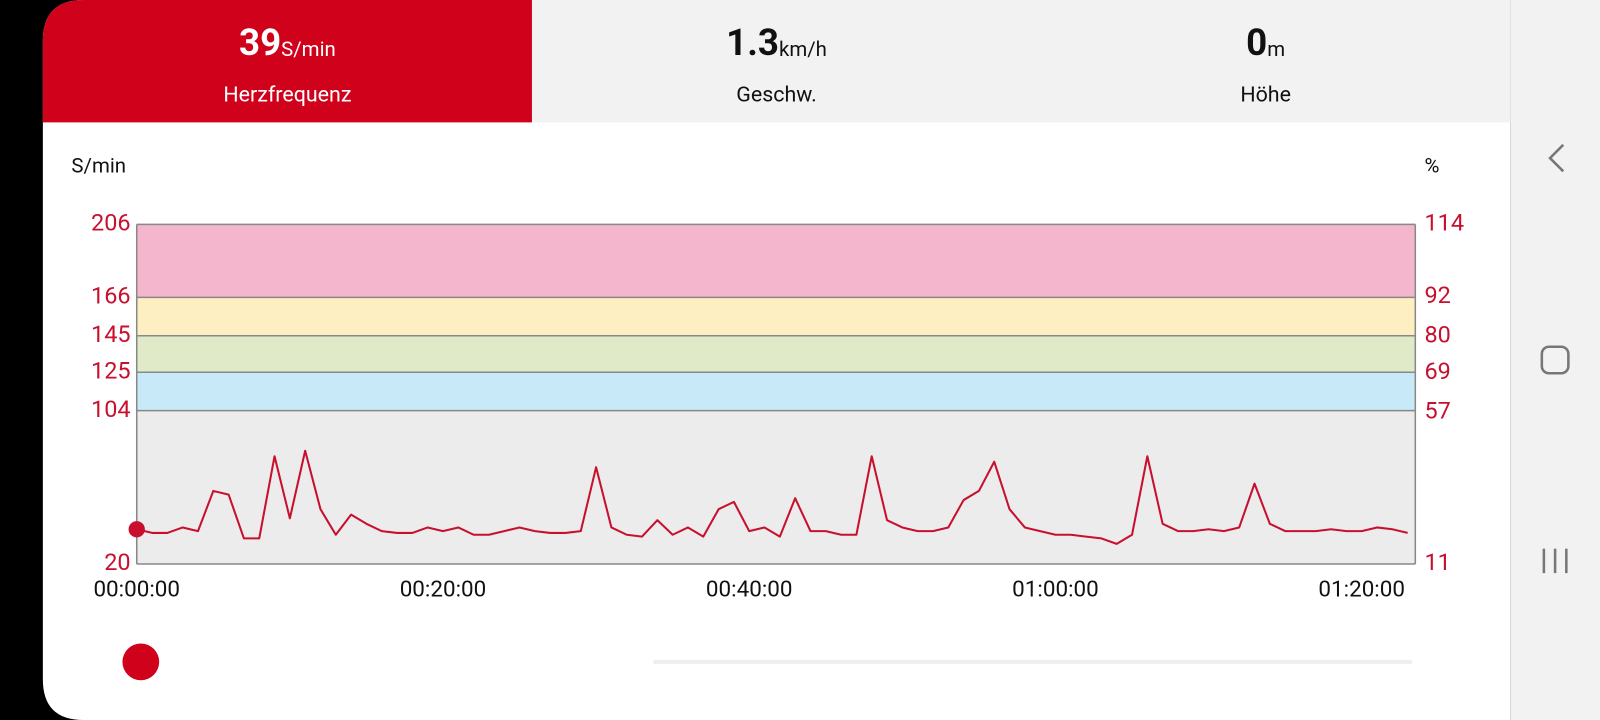 The width and height of the screenshot is (1600, 720). I want to click on y-tick-label: 20, so click(117, 562).